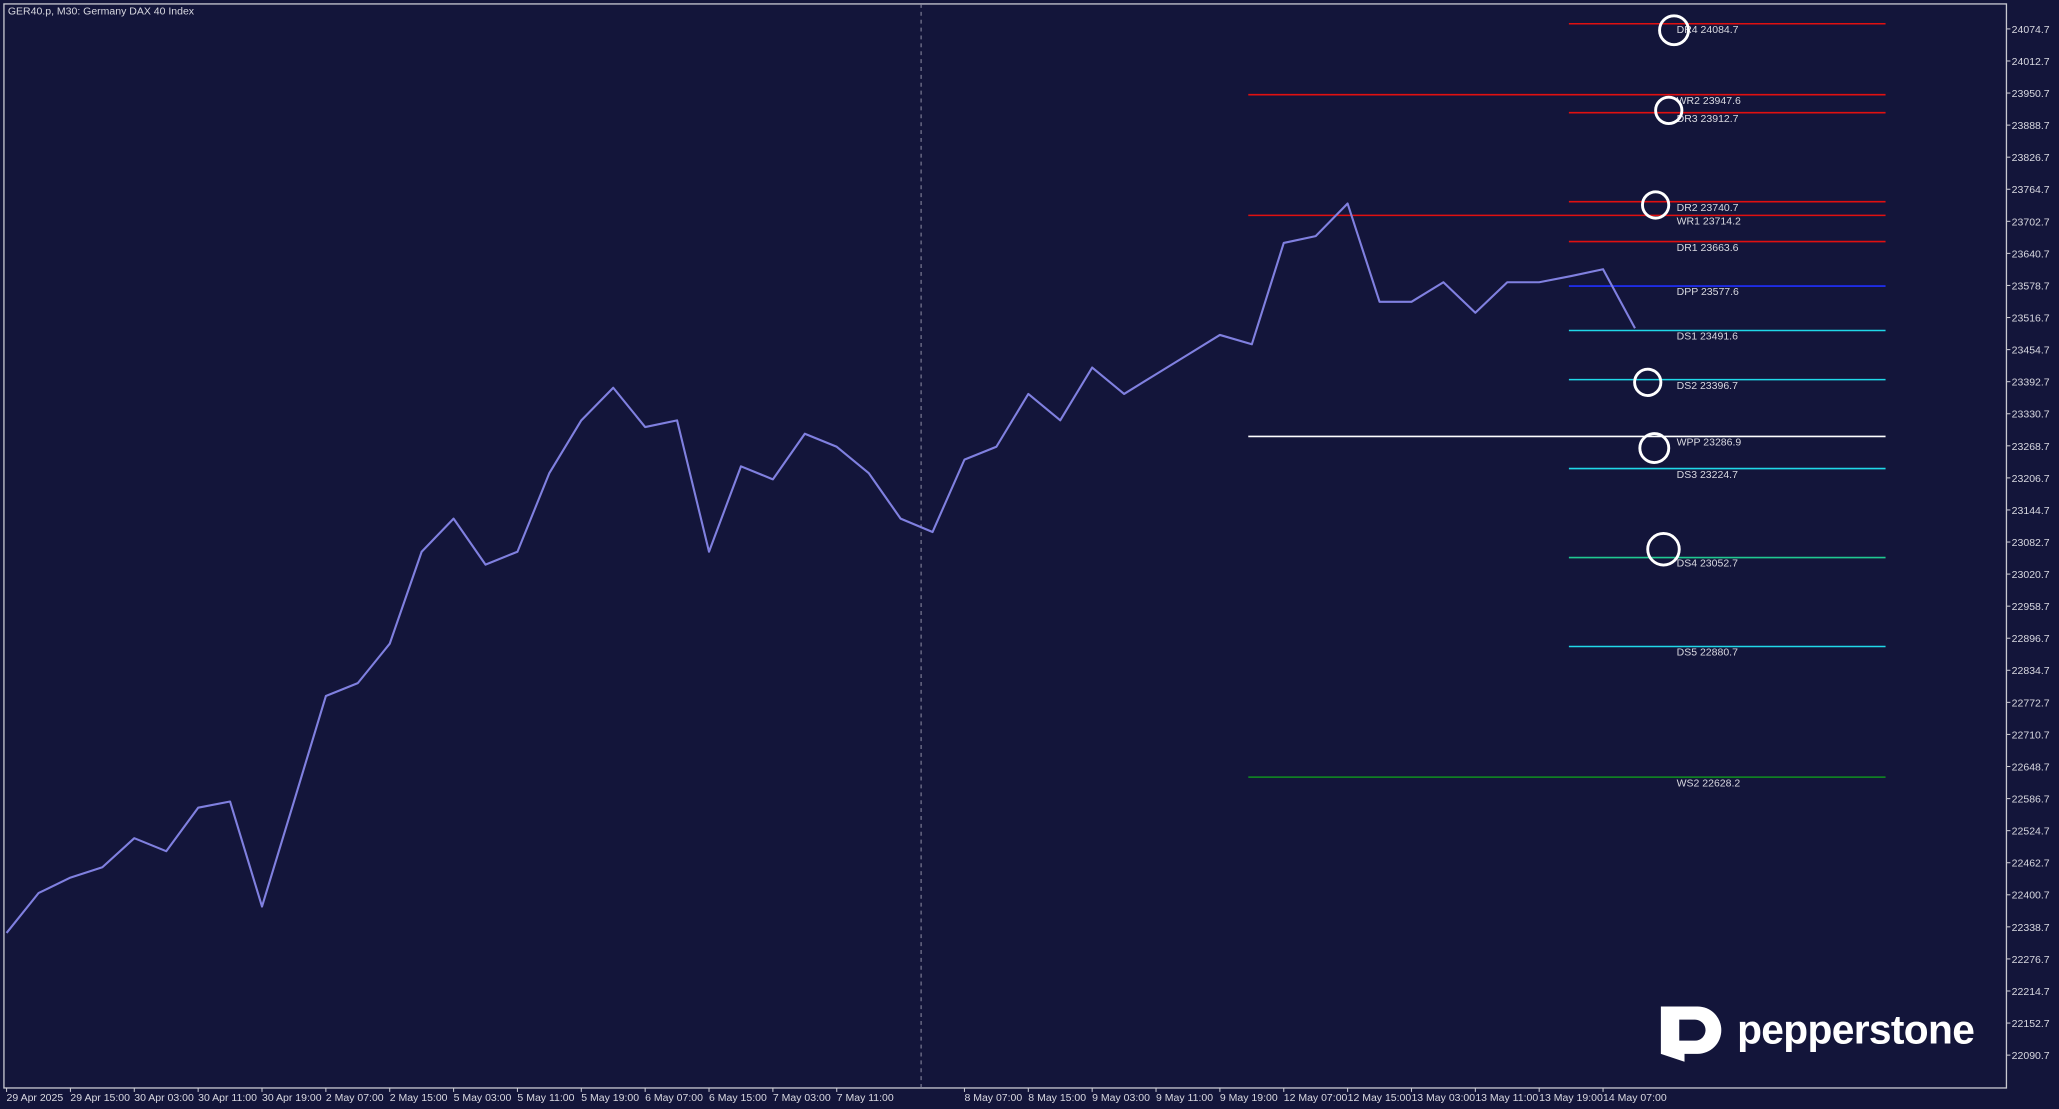 Image resolution: width=2059 pixels, height=1109 pixels. I want to click on brand-name: pepperstone, so click(1855, 1029).